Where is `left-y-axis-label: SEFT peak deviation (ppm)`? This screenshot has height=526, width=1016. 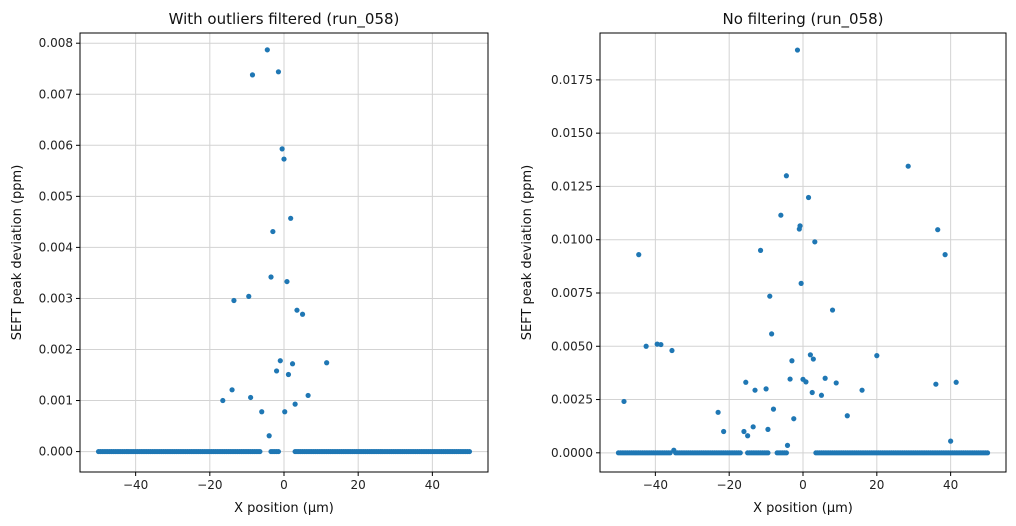 left-y-axis-label: SEFT peak deviation (ppm) is located at coordinates (17, 253).